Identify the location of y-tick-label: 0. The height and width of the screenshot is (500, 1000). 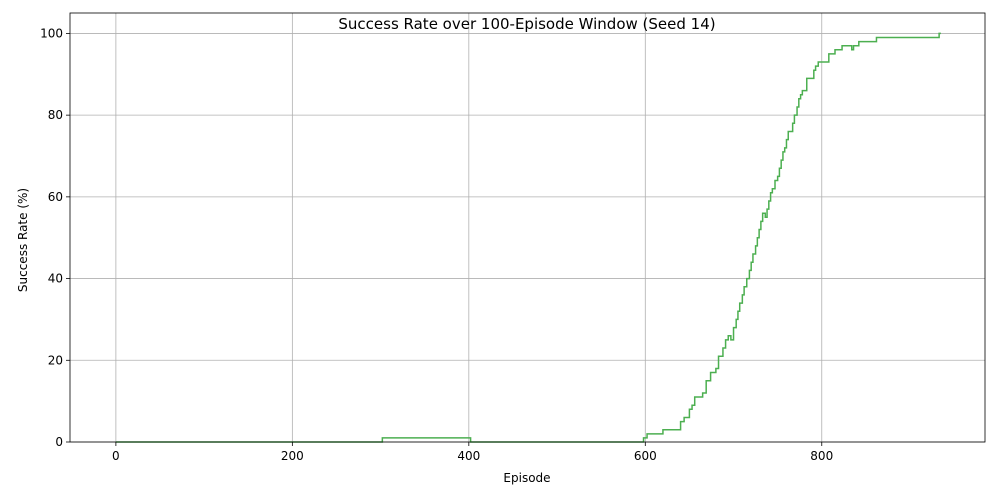
(59, 442).